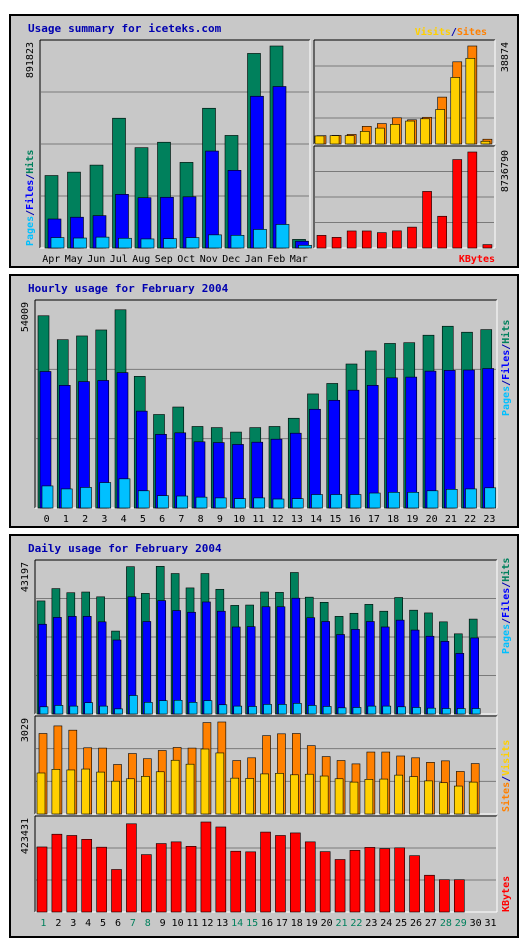 The height and width of the screenshot is (946, 528). What do you see at coordinates (239, 519) in the screenshot?
I see `hour-tick-label: 10` at bounding box center [239, 519].